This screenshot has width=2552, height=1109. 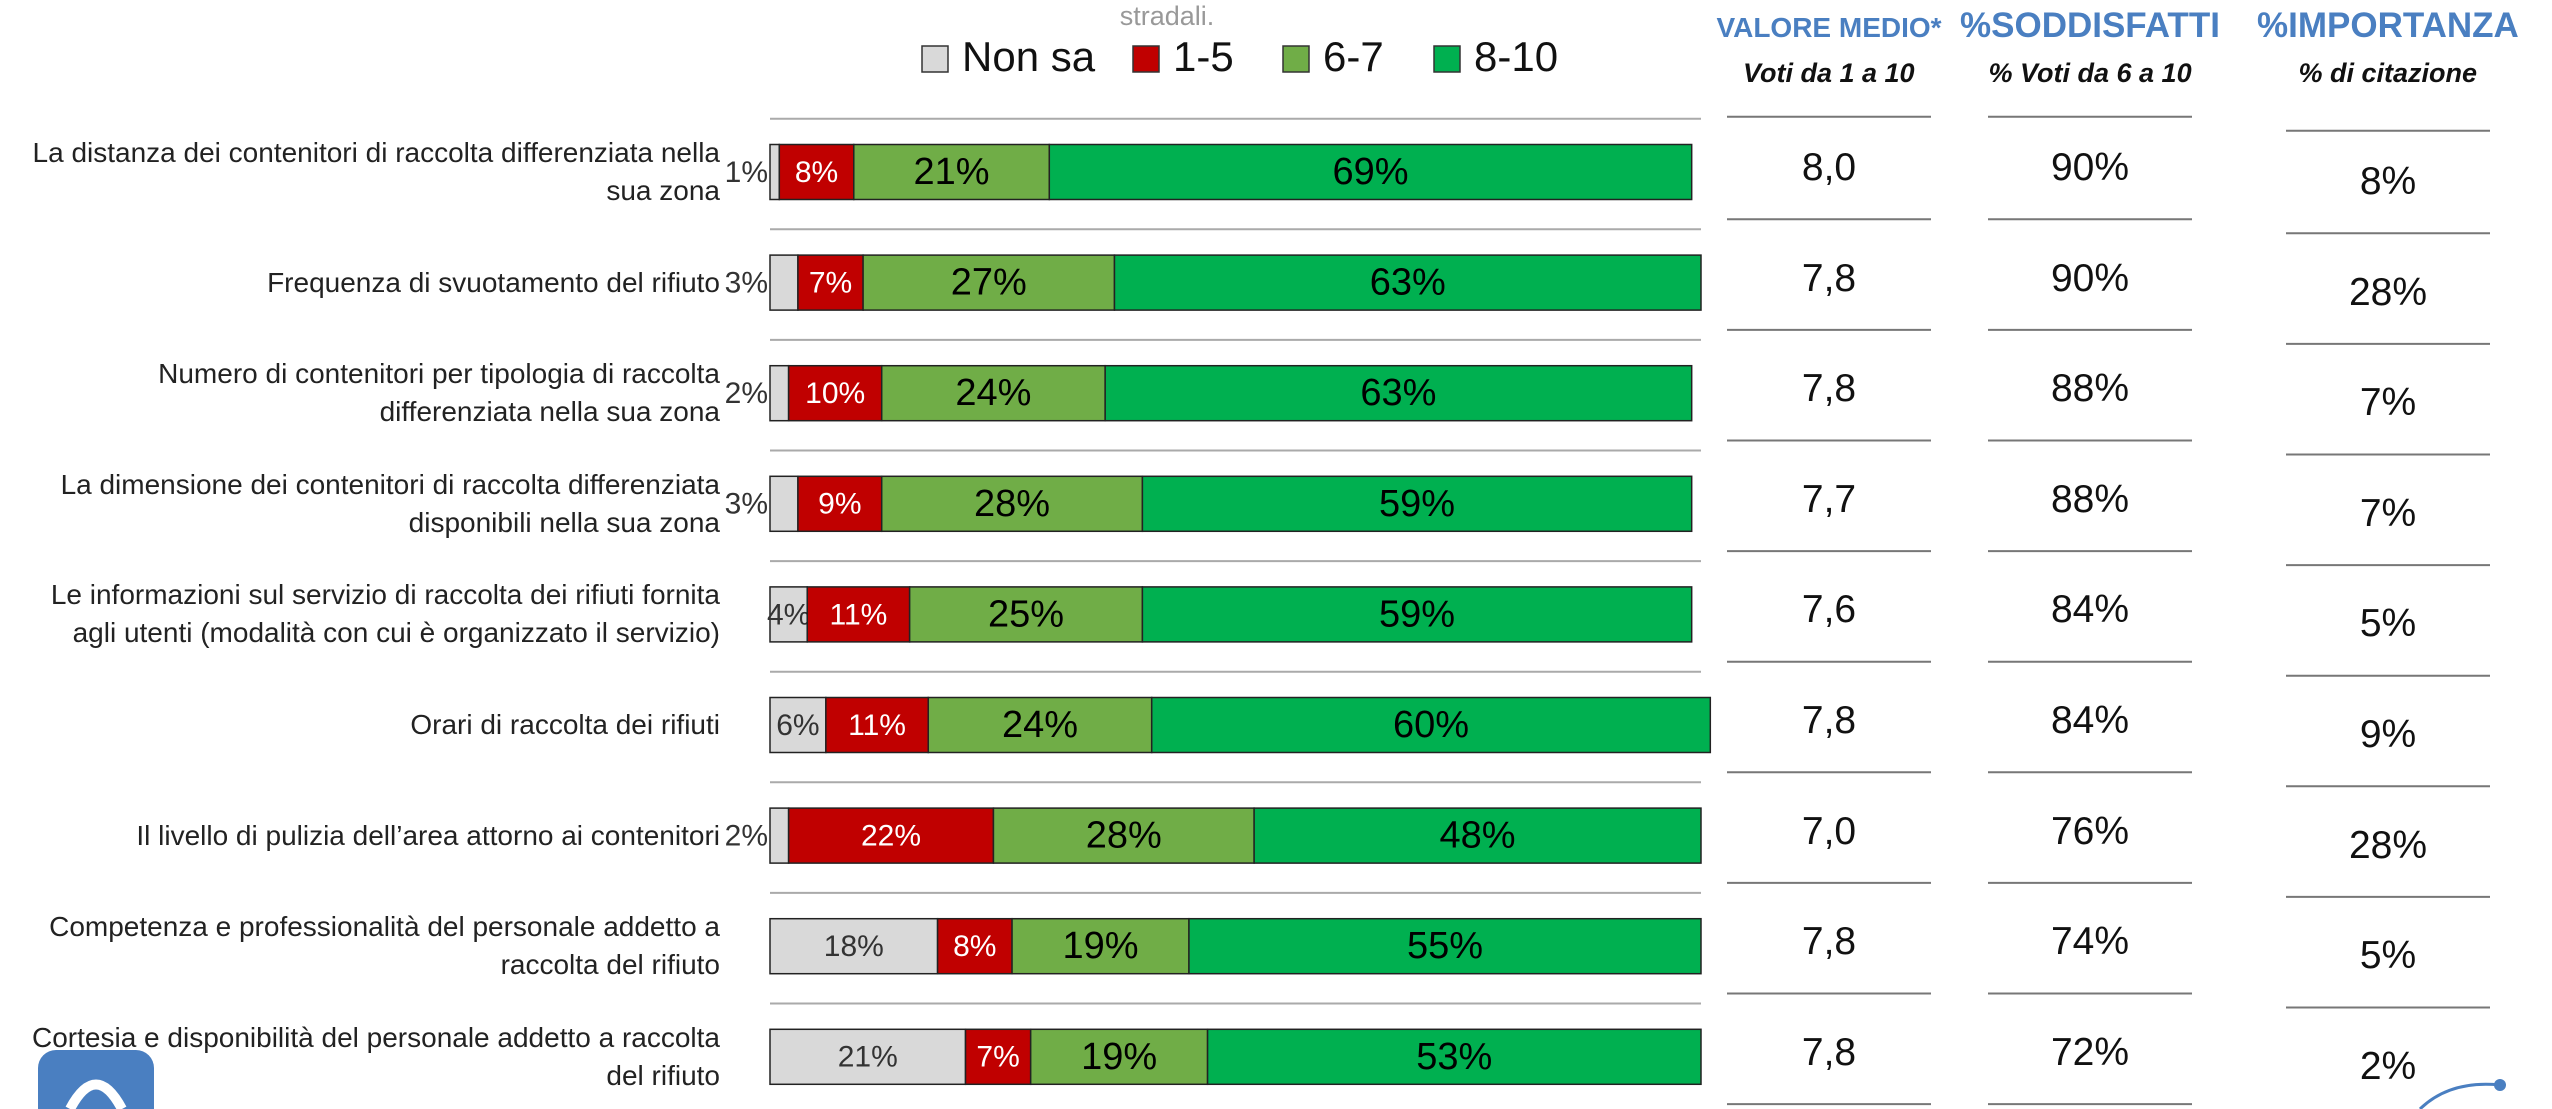 What do you see at coordinates (2388, 734) in the screenshot?
I see `column-value: 9%` at bounding box center [2388, 734].